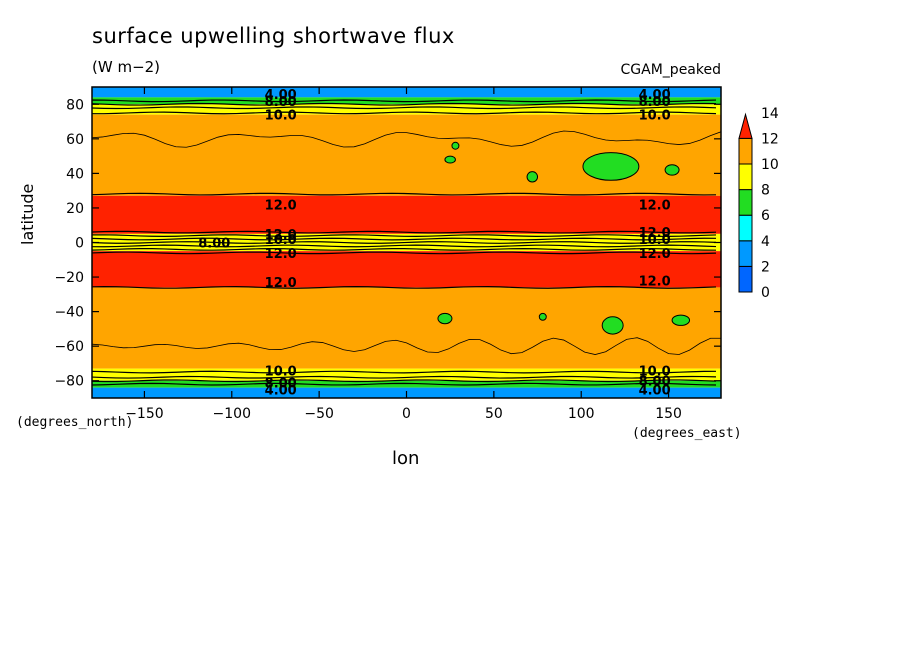 The height and width of the screenshot is (654, 904). What do you see at coordinates (144, 414) in the screenshot?
I see `x-tick-label: −150` at bounding box center [144, 414].